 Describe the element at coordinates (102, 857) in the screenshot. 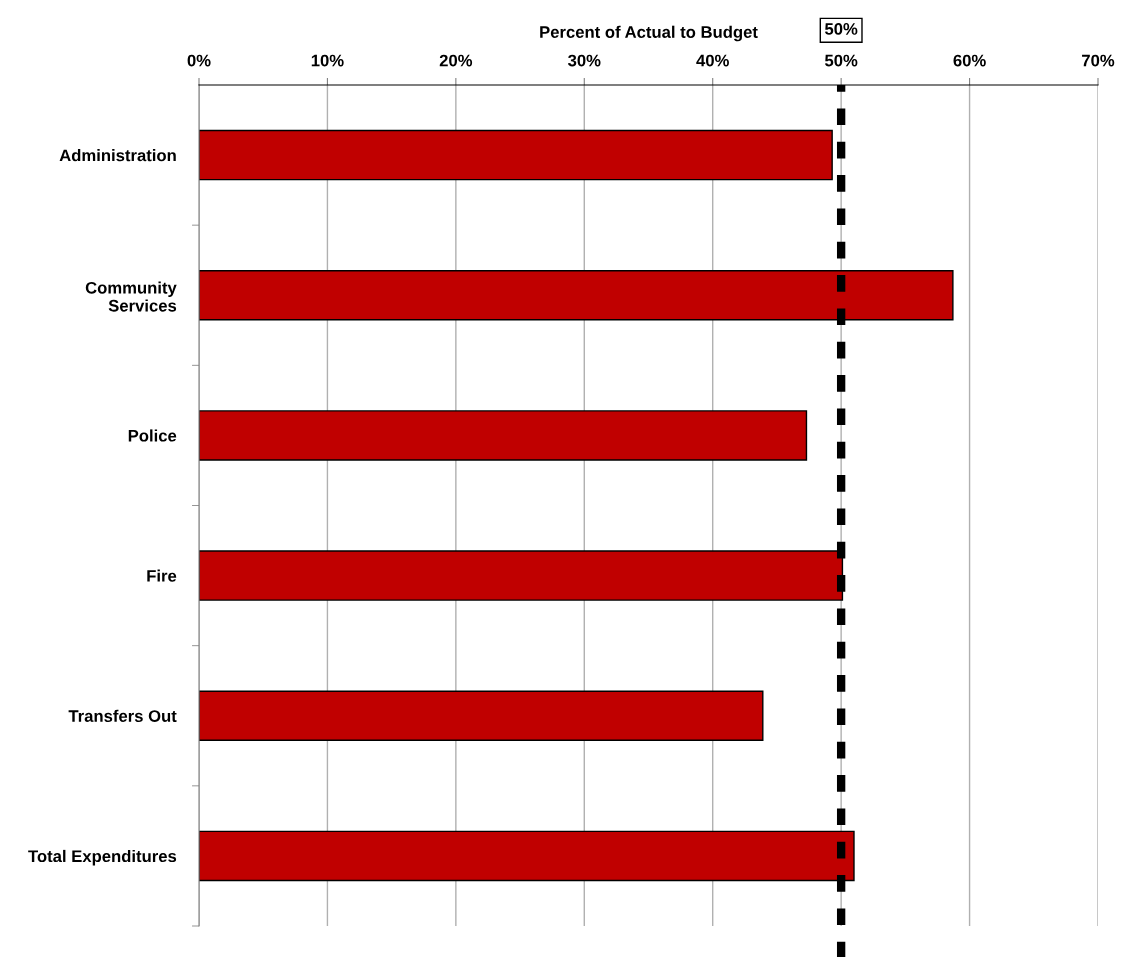

I see `y-tick-label: Total Expenditures` at that location.